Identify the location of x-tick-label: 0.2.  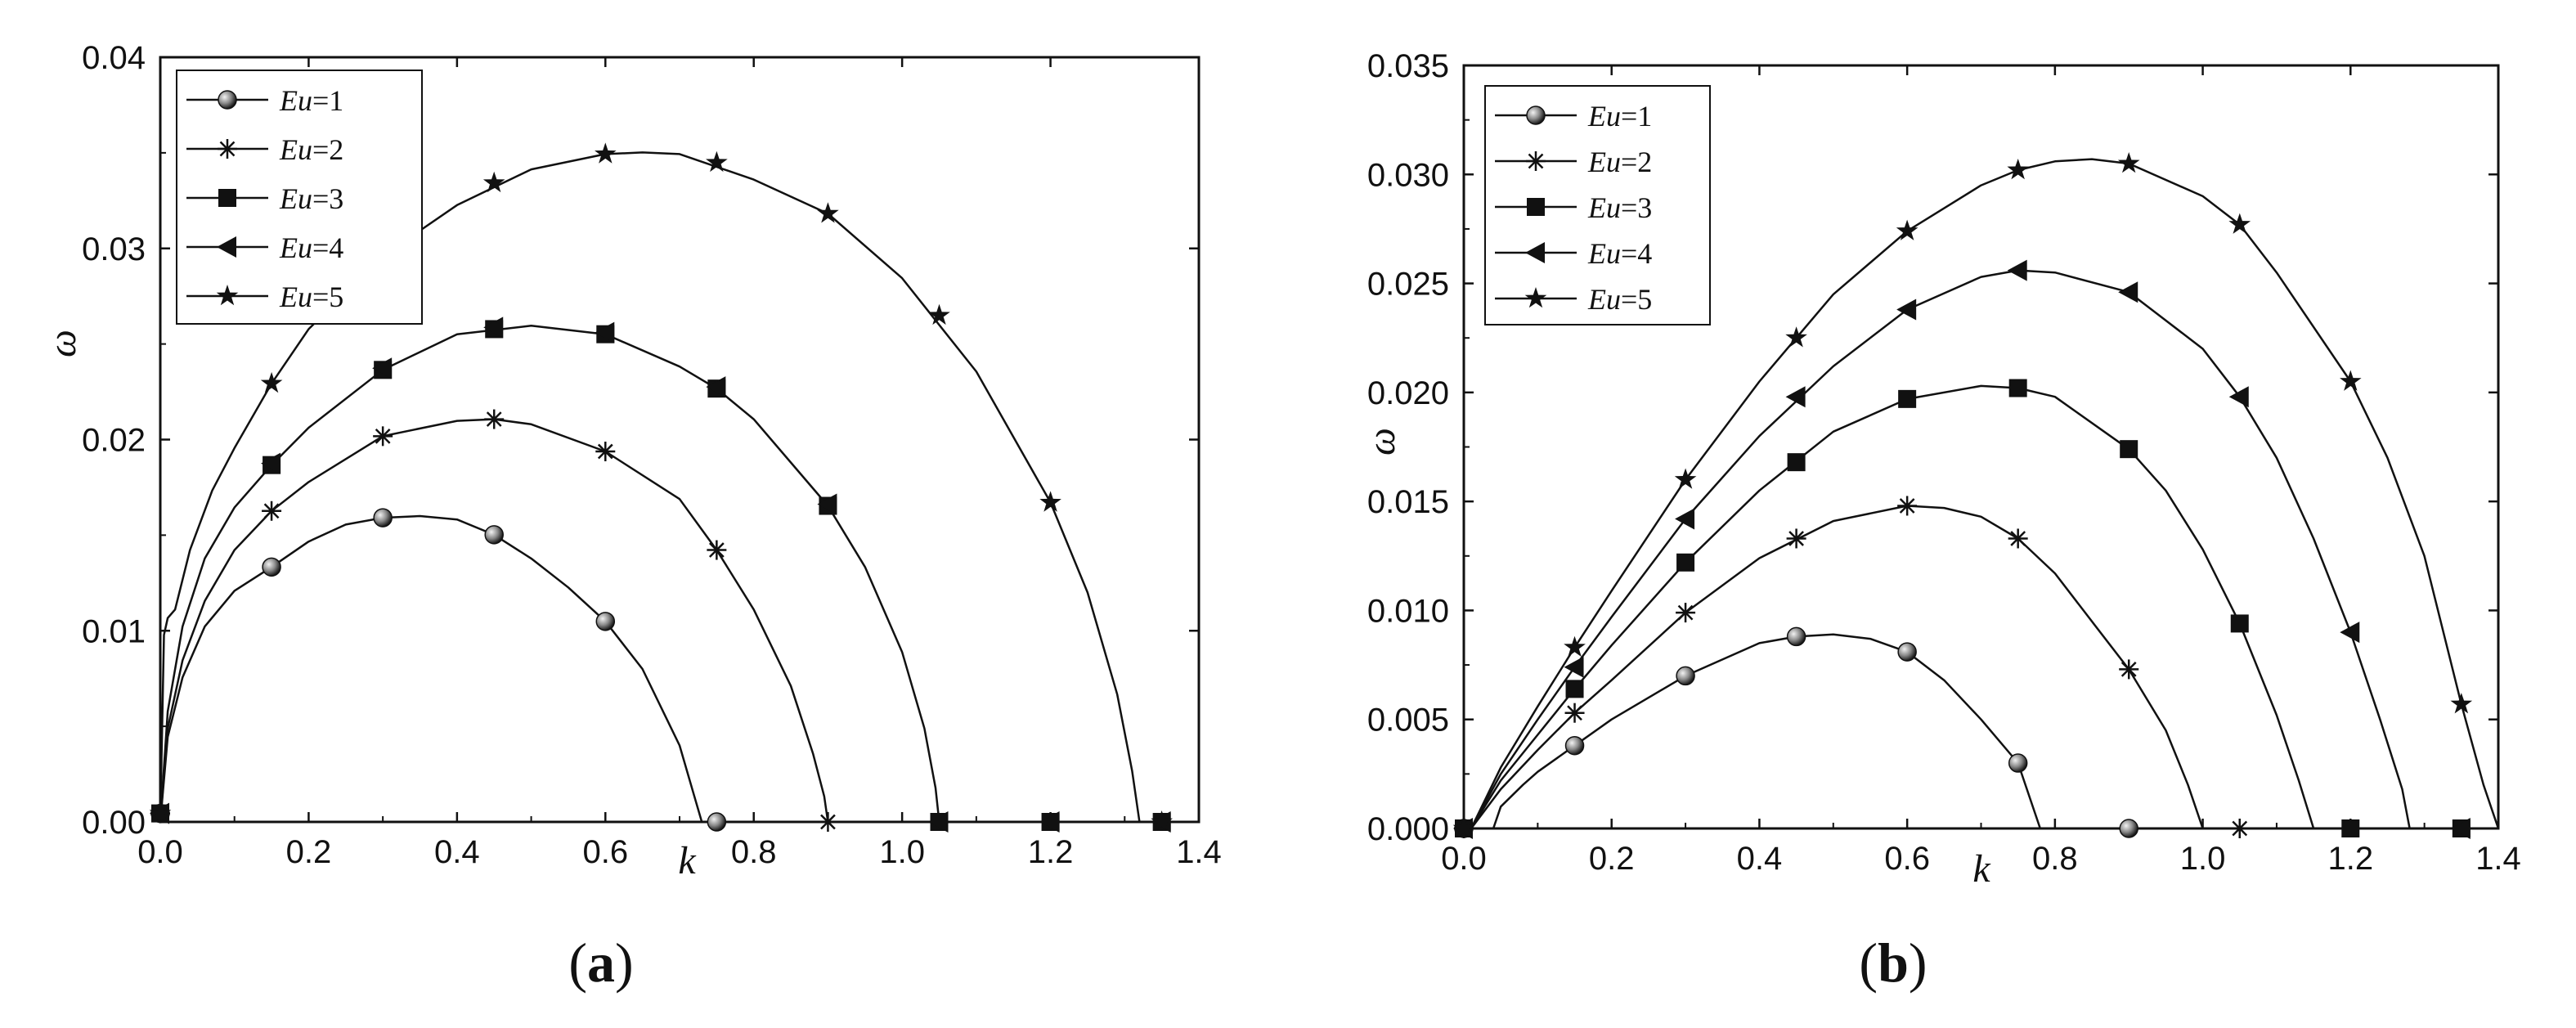
(1612, 859).